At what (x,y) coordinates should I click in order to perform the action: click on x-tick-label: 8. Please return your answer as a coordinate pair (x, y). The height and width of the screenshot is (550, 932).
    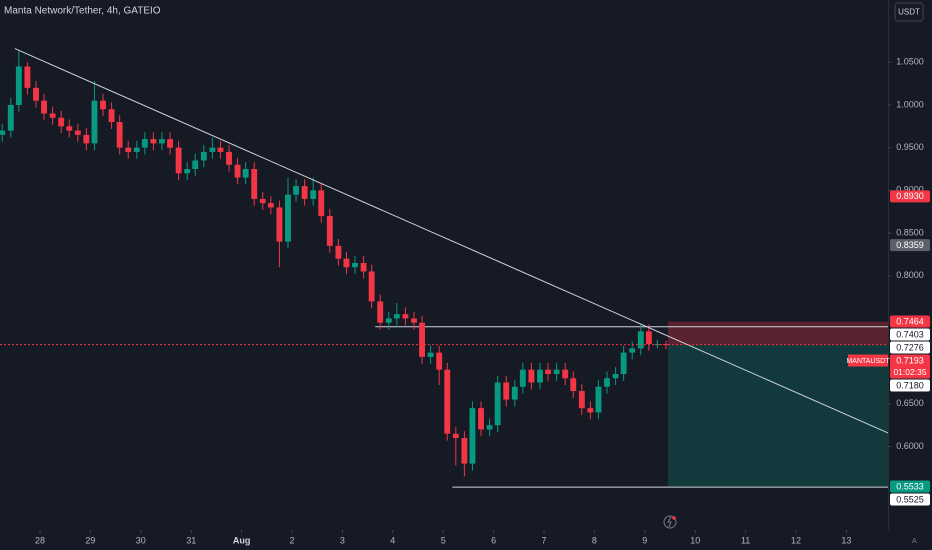
    Looking at the image, I should click on (594, 540).